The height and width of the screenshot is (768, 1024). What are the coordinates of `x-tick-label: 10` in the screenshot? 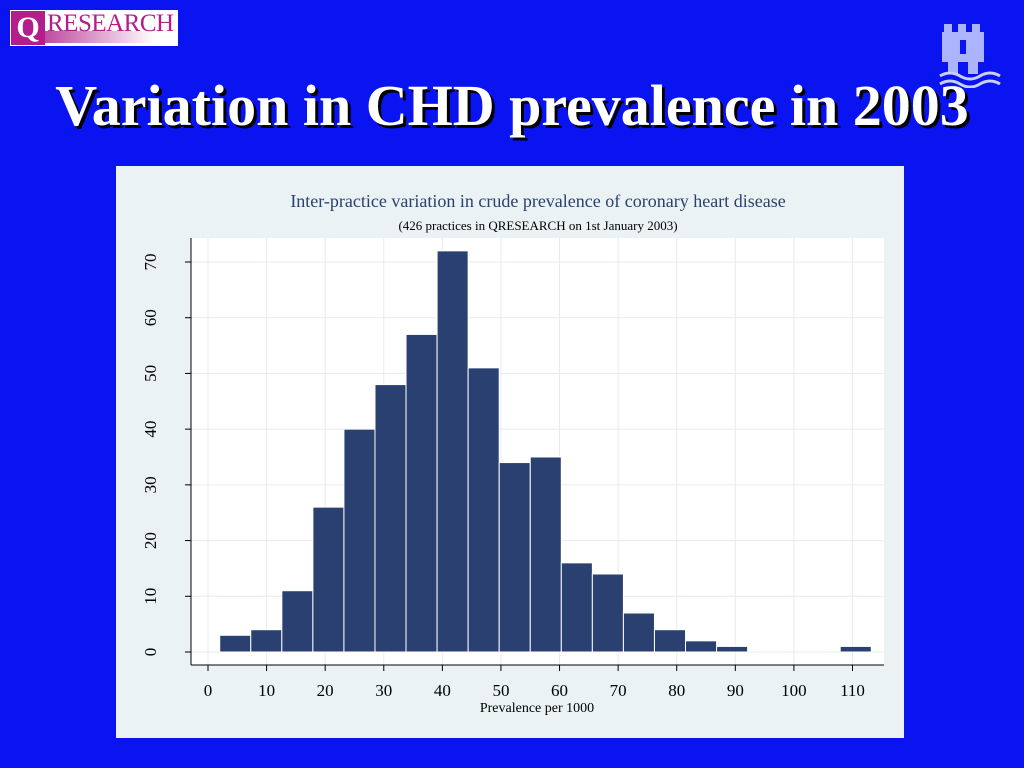 It's located at (266, 690).